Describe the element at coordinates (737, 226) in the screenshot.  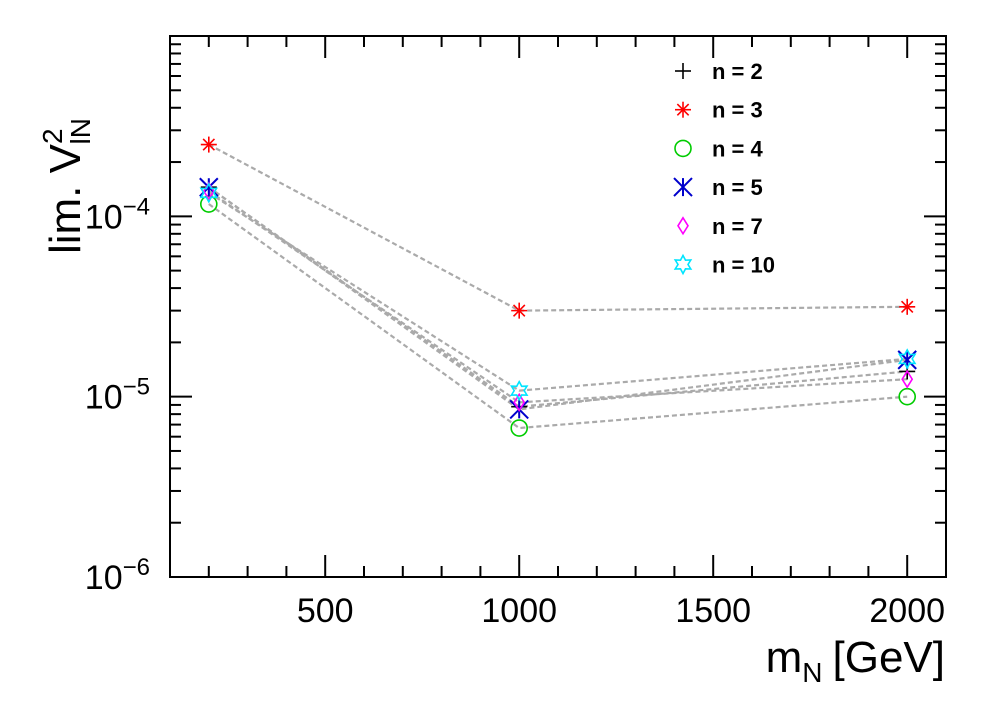
I see `legend-label: n = 7` at that location.